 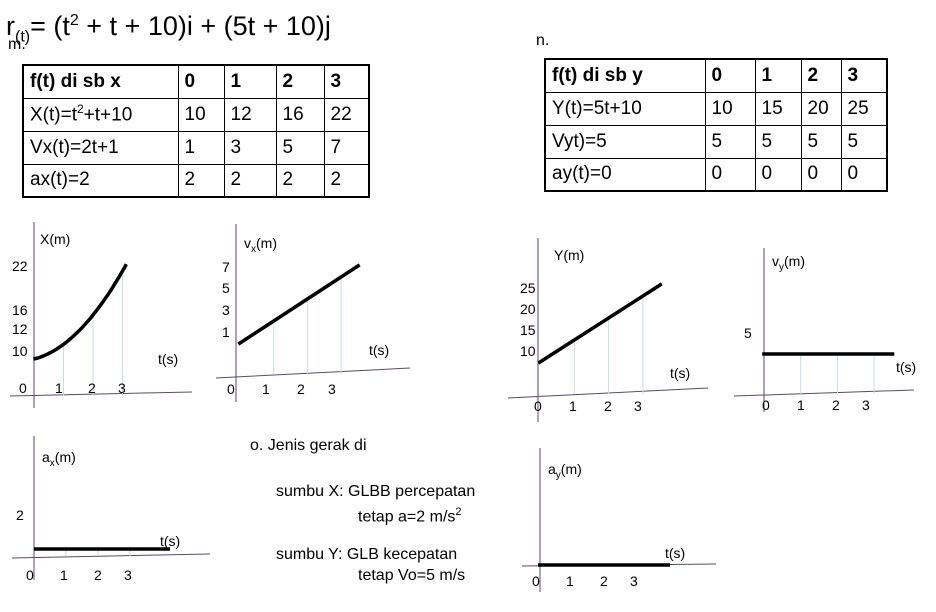 I want to click on row-label: Vyt)=5, so click(x=625, y=141).